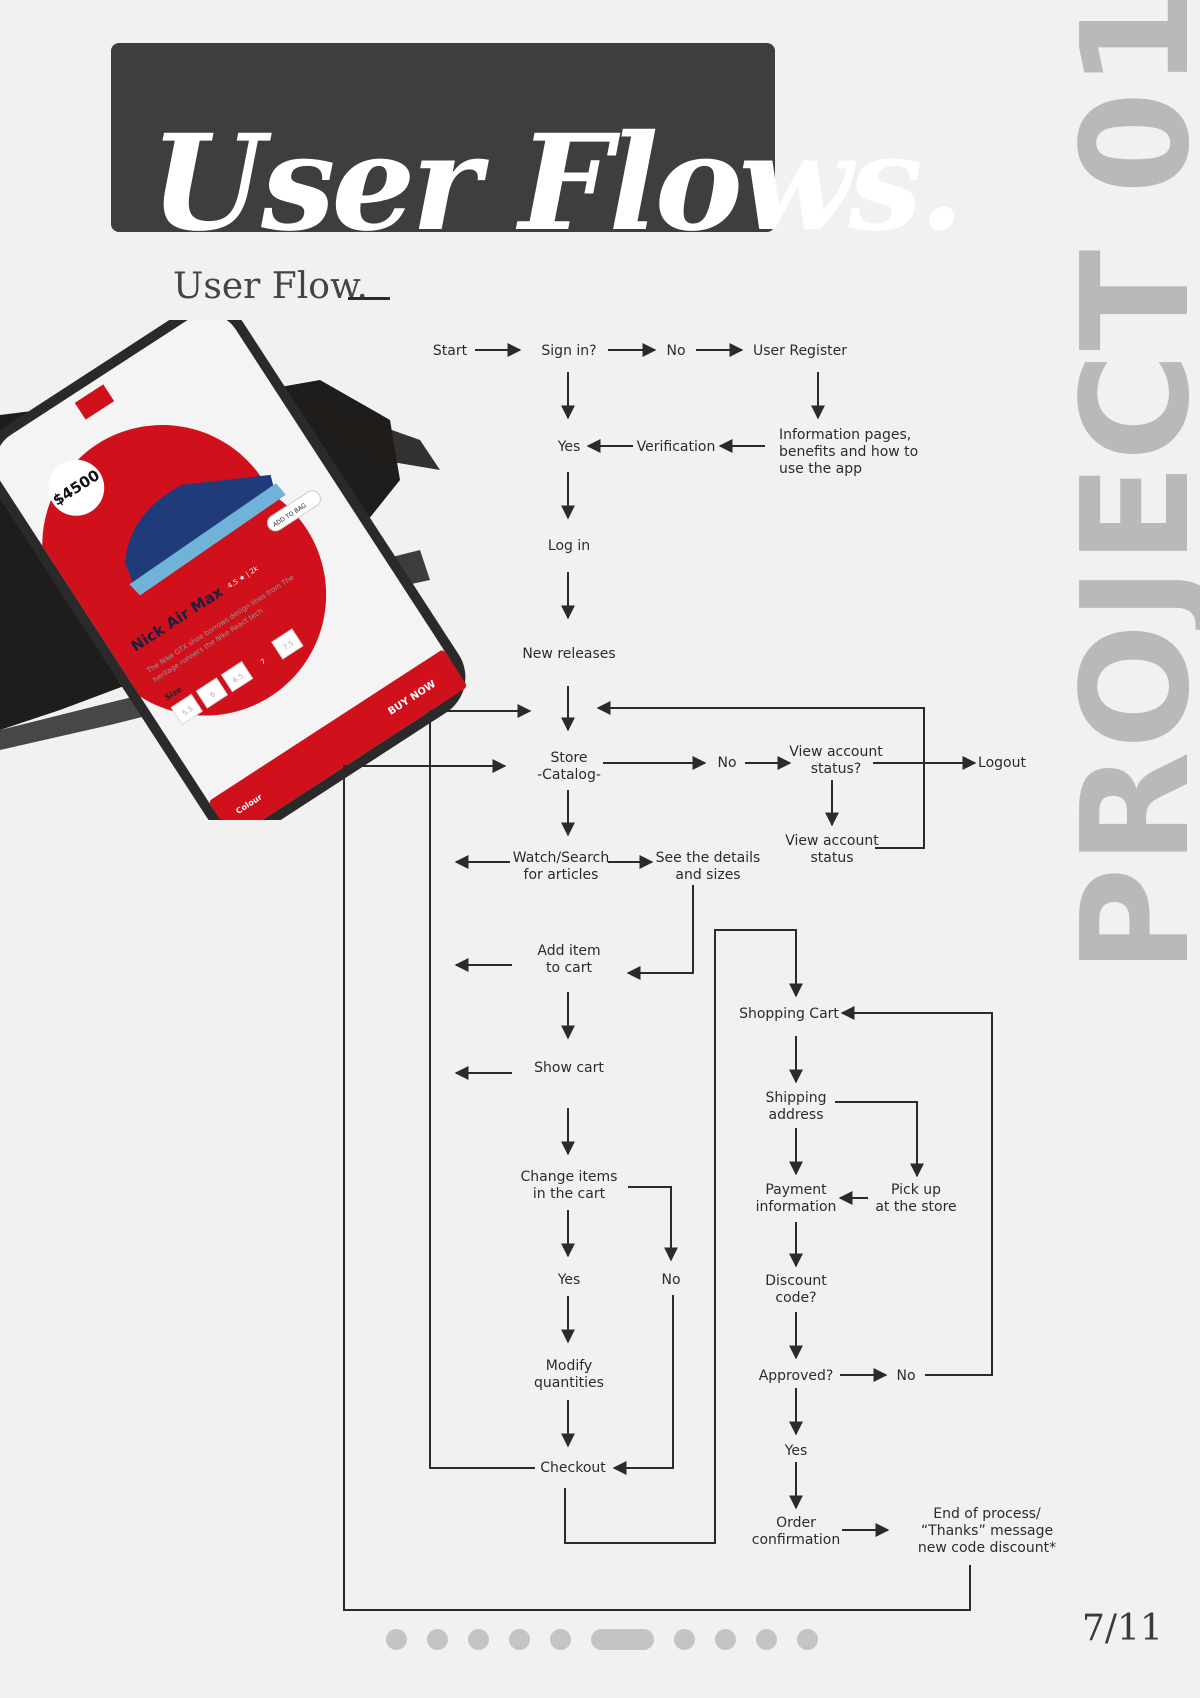  Describe the element at coordinates (622, 1639) in the screenshot. I see `pager-dot-active` at that location.